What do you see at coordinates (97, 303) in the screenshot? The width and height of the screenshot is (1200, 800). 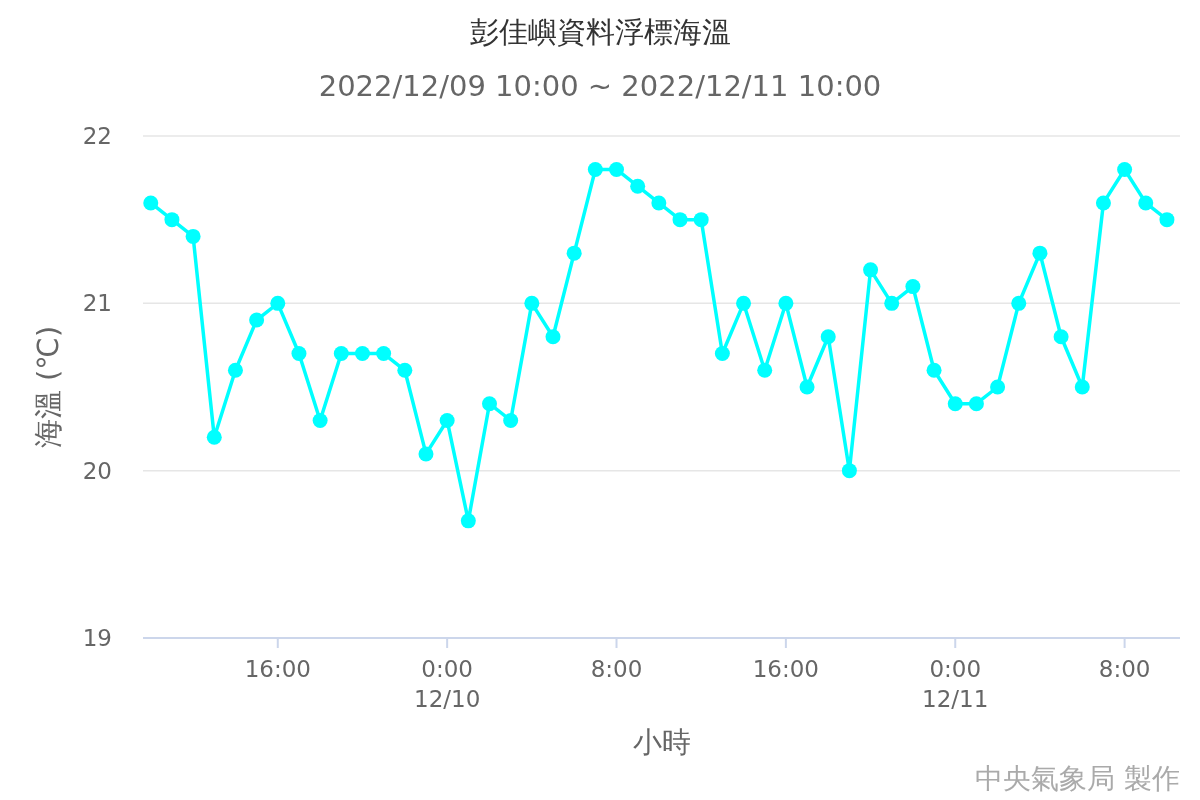 I see `y-tick-label: 21` at bounding box center [97, 303].